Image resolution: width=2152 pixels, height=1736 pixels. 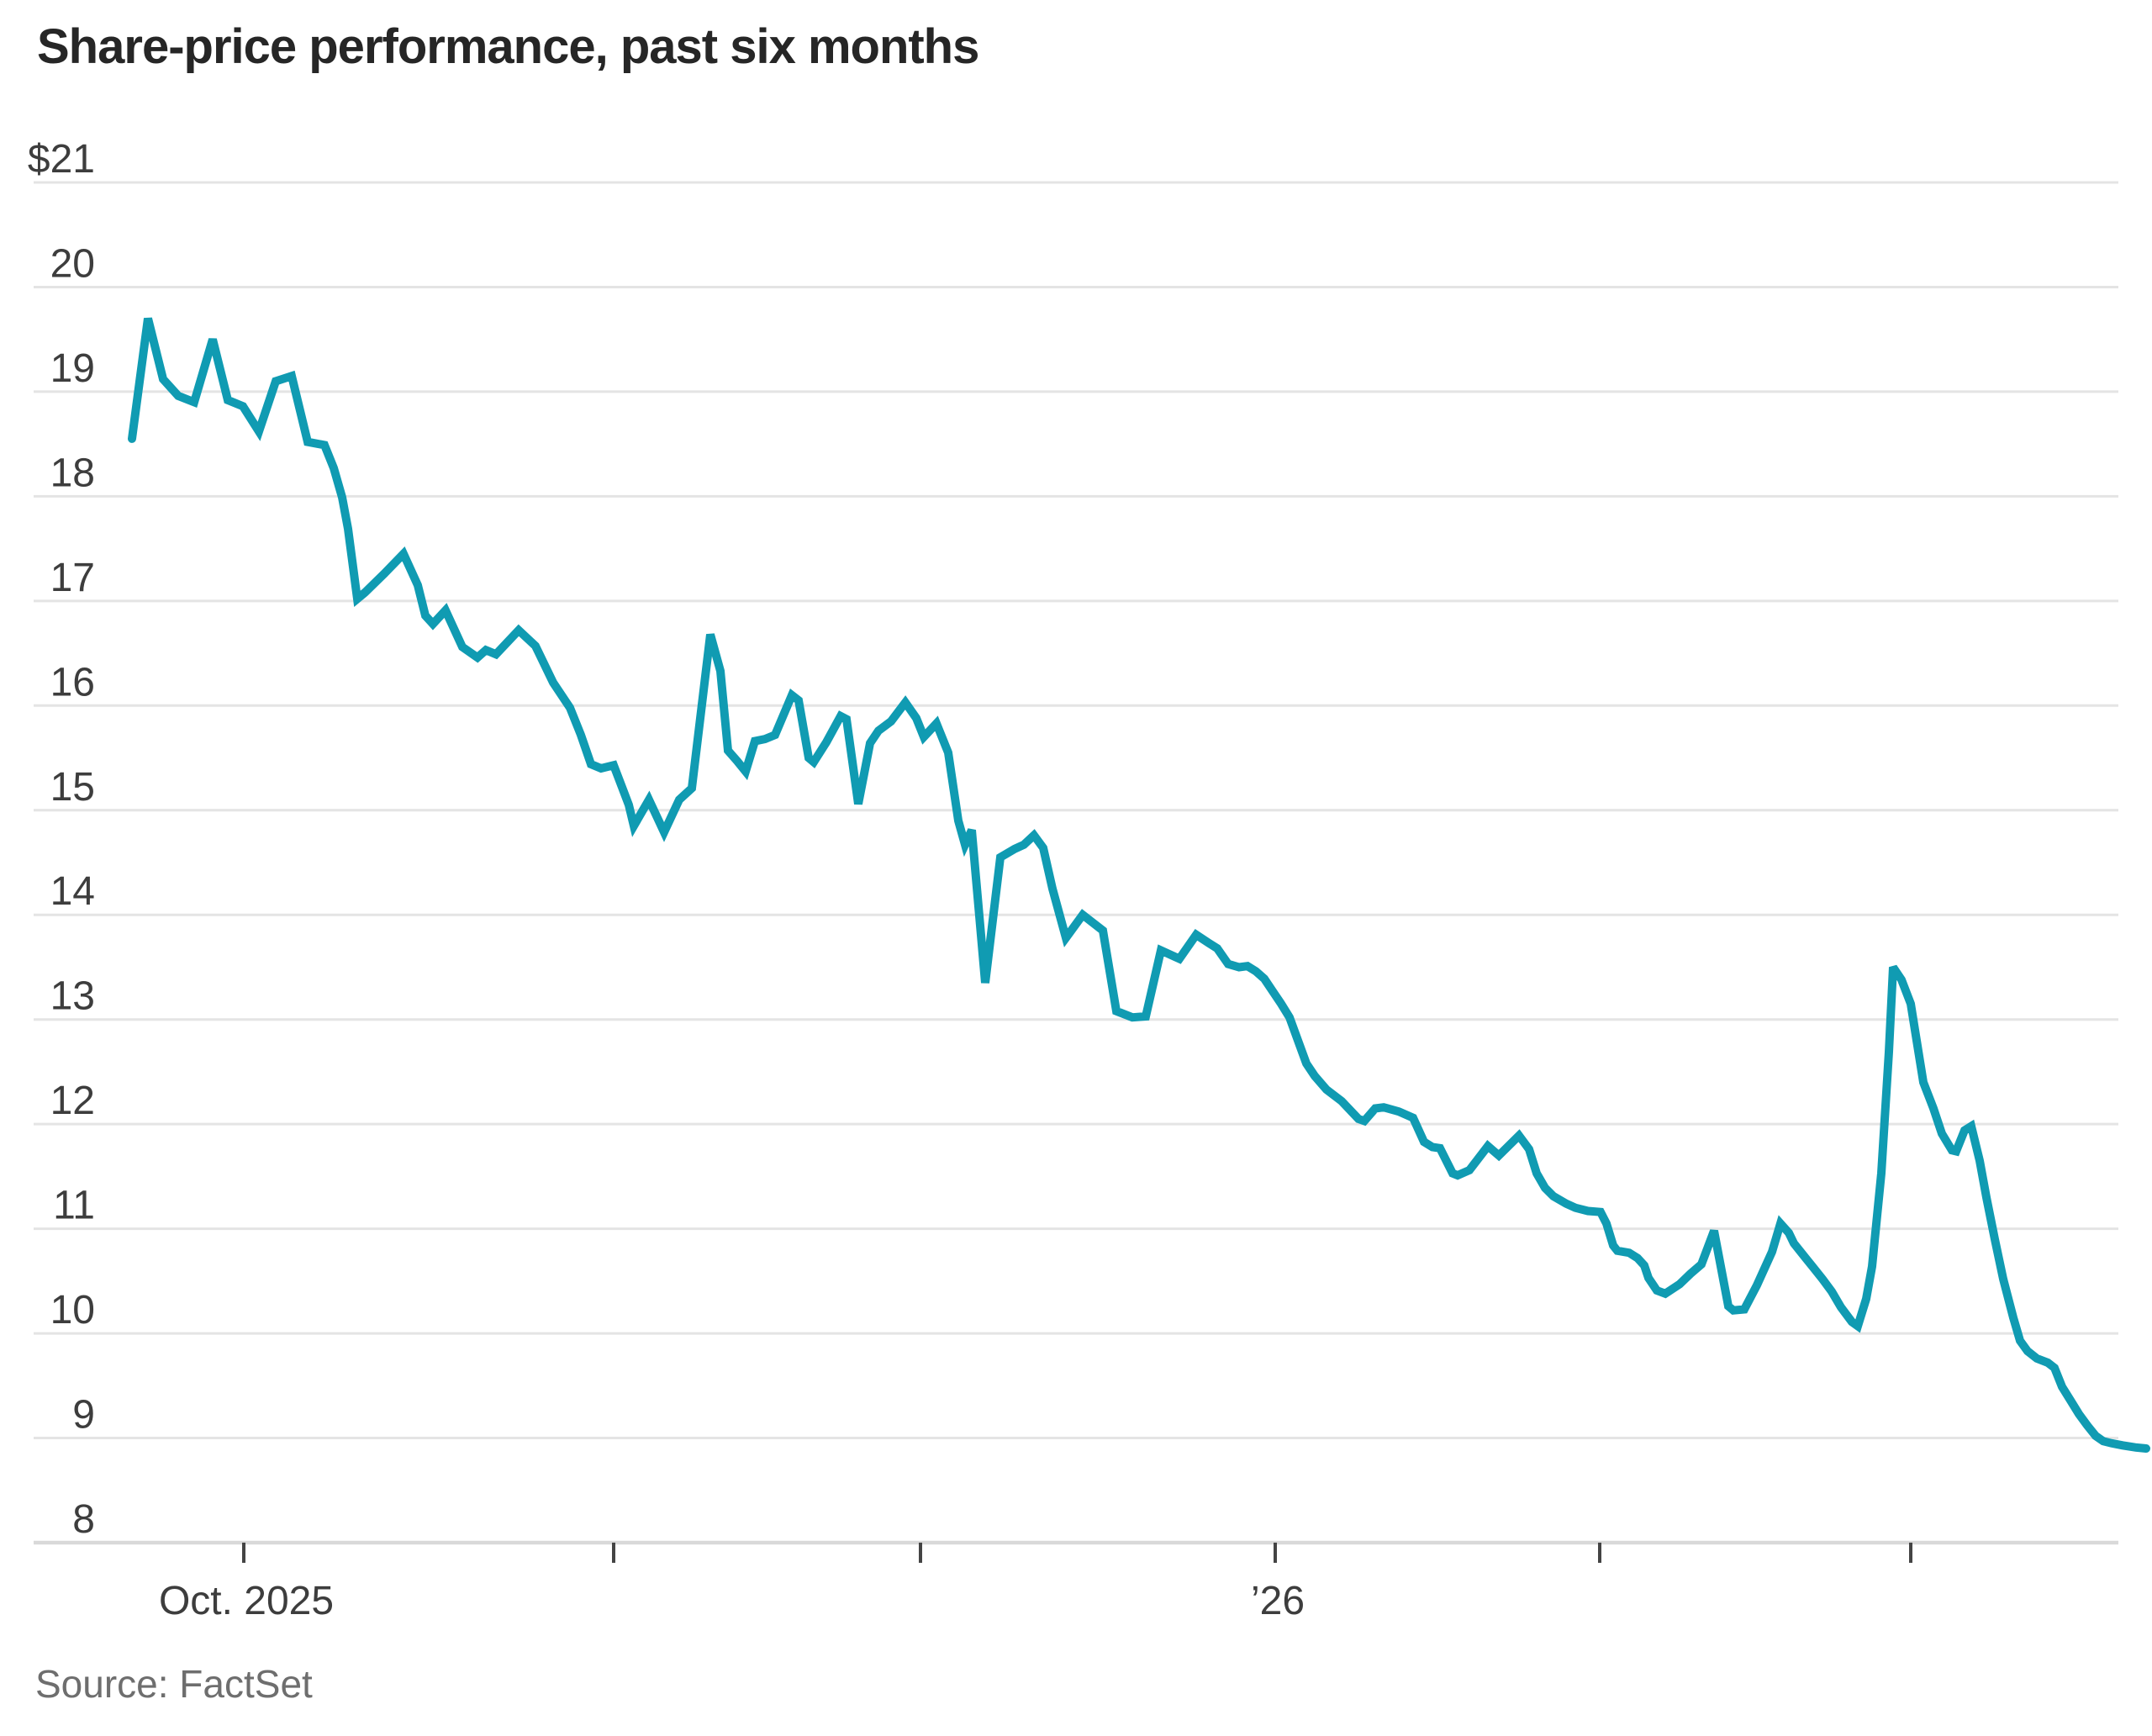 I want to click on y-axis-label: 19, so click(x=72, y=368).